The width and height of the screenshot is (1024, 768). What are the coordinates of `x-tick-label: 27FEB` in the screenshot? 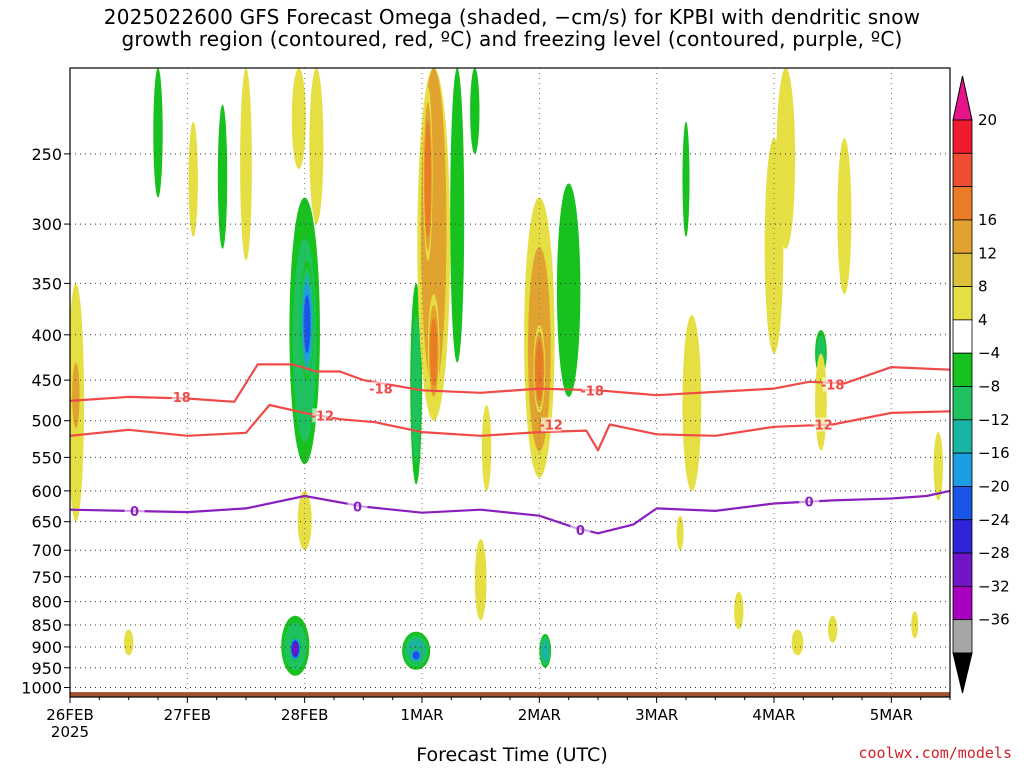 It's located at (187, 715).